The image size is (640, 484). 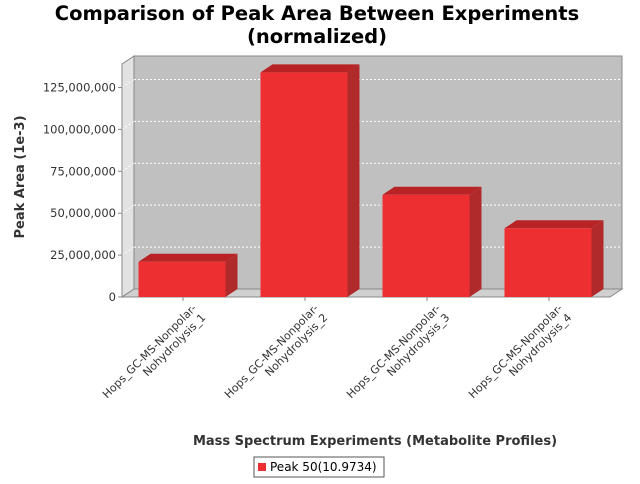 What do you see at coordinates (398, 356) in the screenshot?
I see `x-tick-label: Hops_GC-MS-Nonpolar-Nohydrolysis_3` at bounding box center [398, 356].